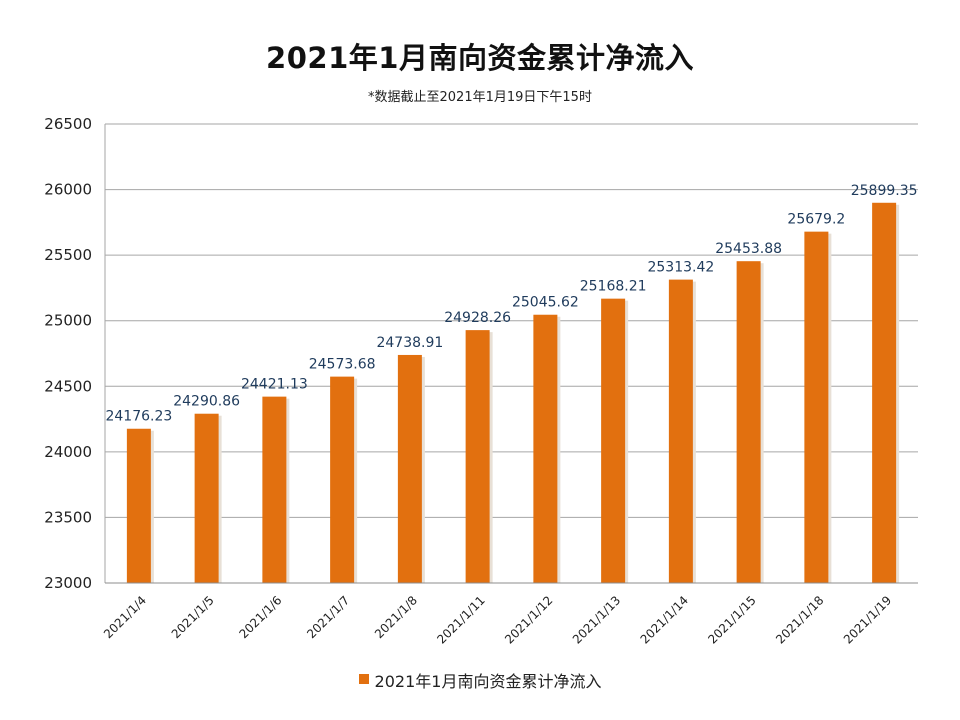  What do you see at coordinates (884, 191) in the screenshot?
I see `data-label: 25899.35` at bounding box center [884, 191].